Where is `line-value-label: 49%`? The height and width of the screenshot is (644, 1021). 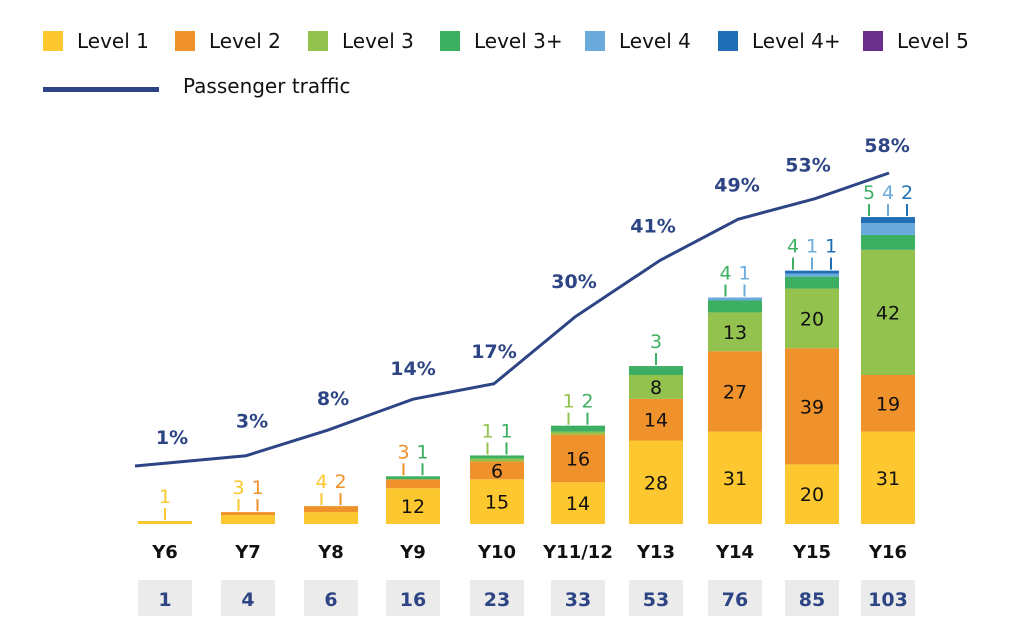
line-value-label: 49% is located at coordinates (736, 185).